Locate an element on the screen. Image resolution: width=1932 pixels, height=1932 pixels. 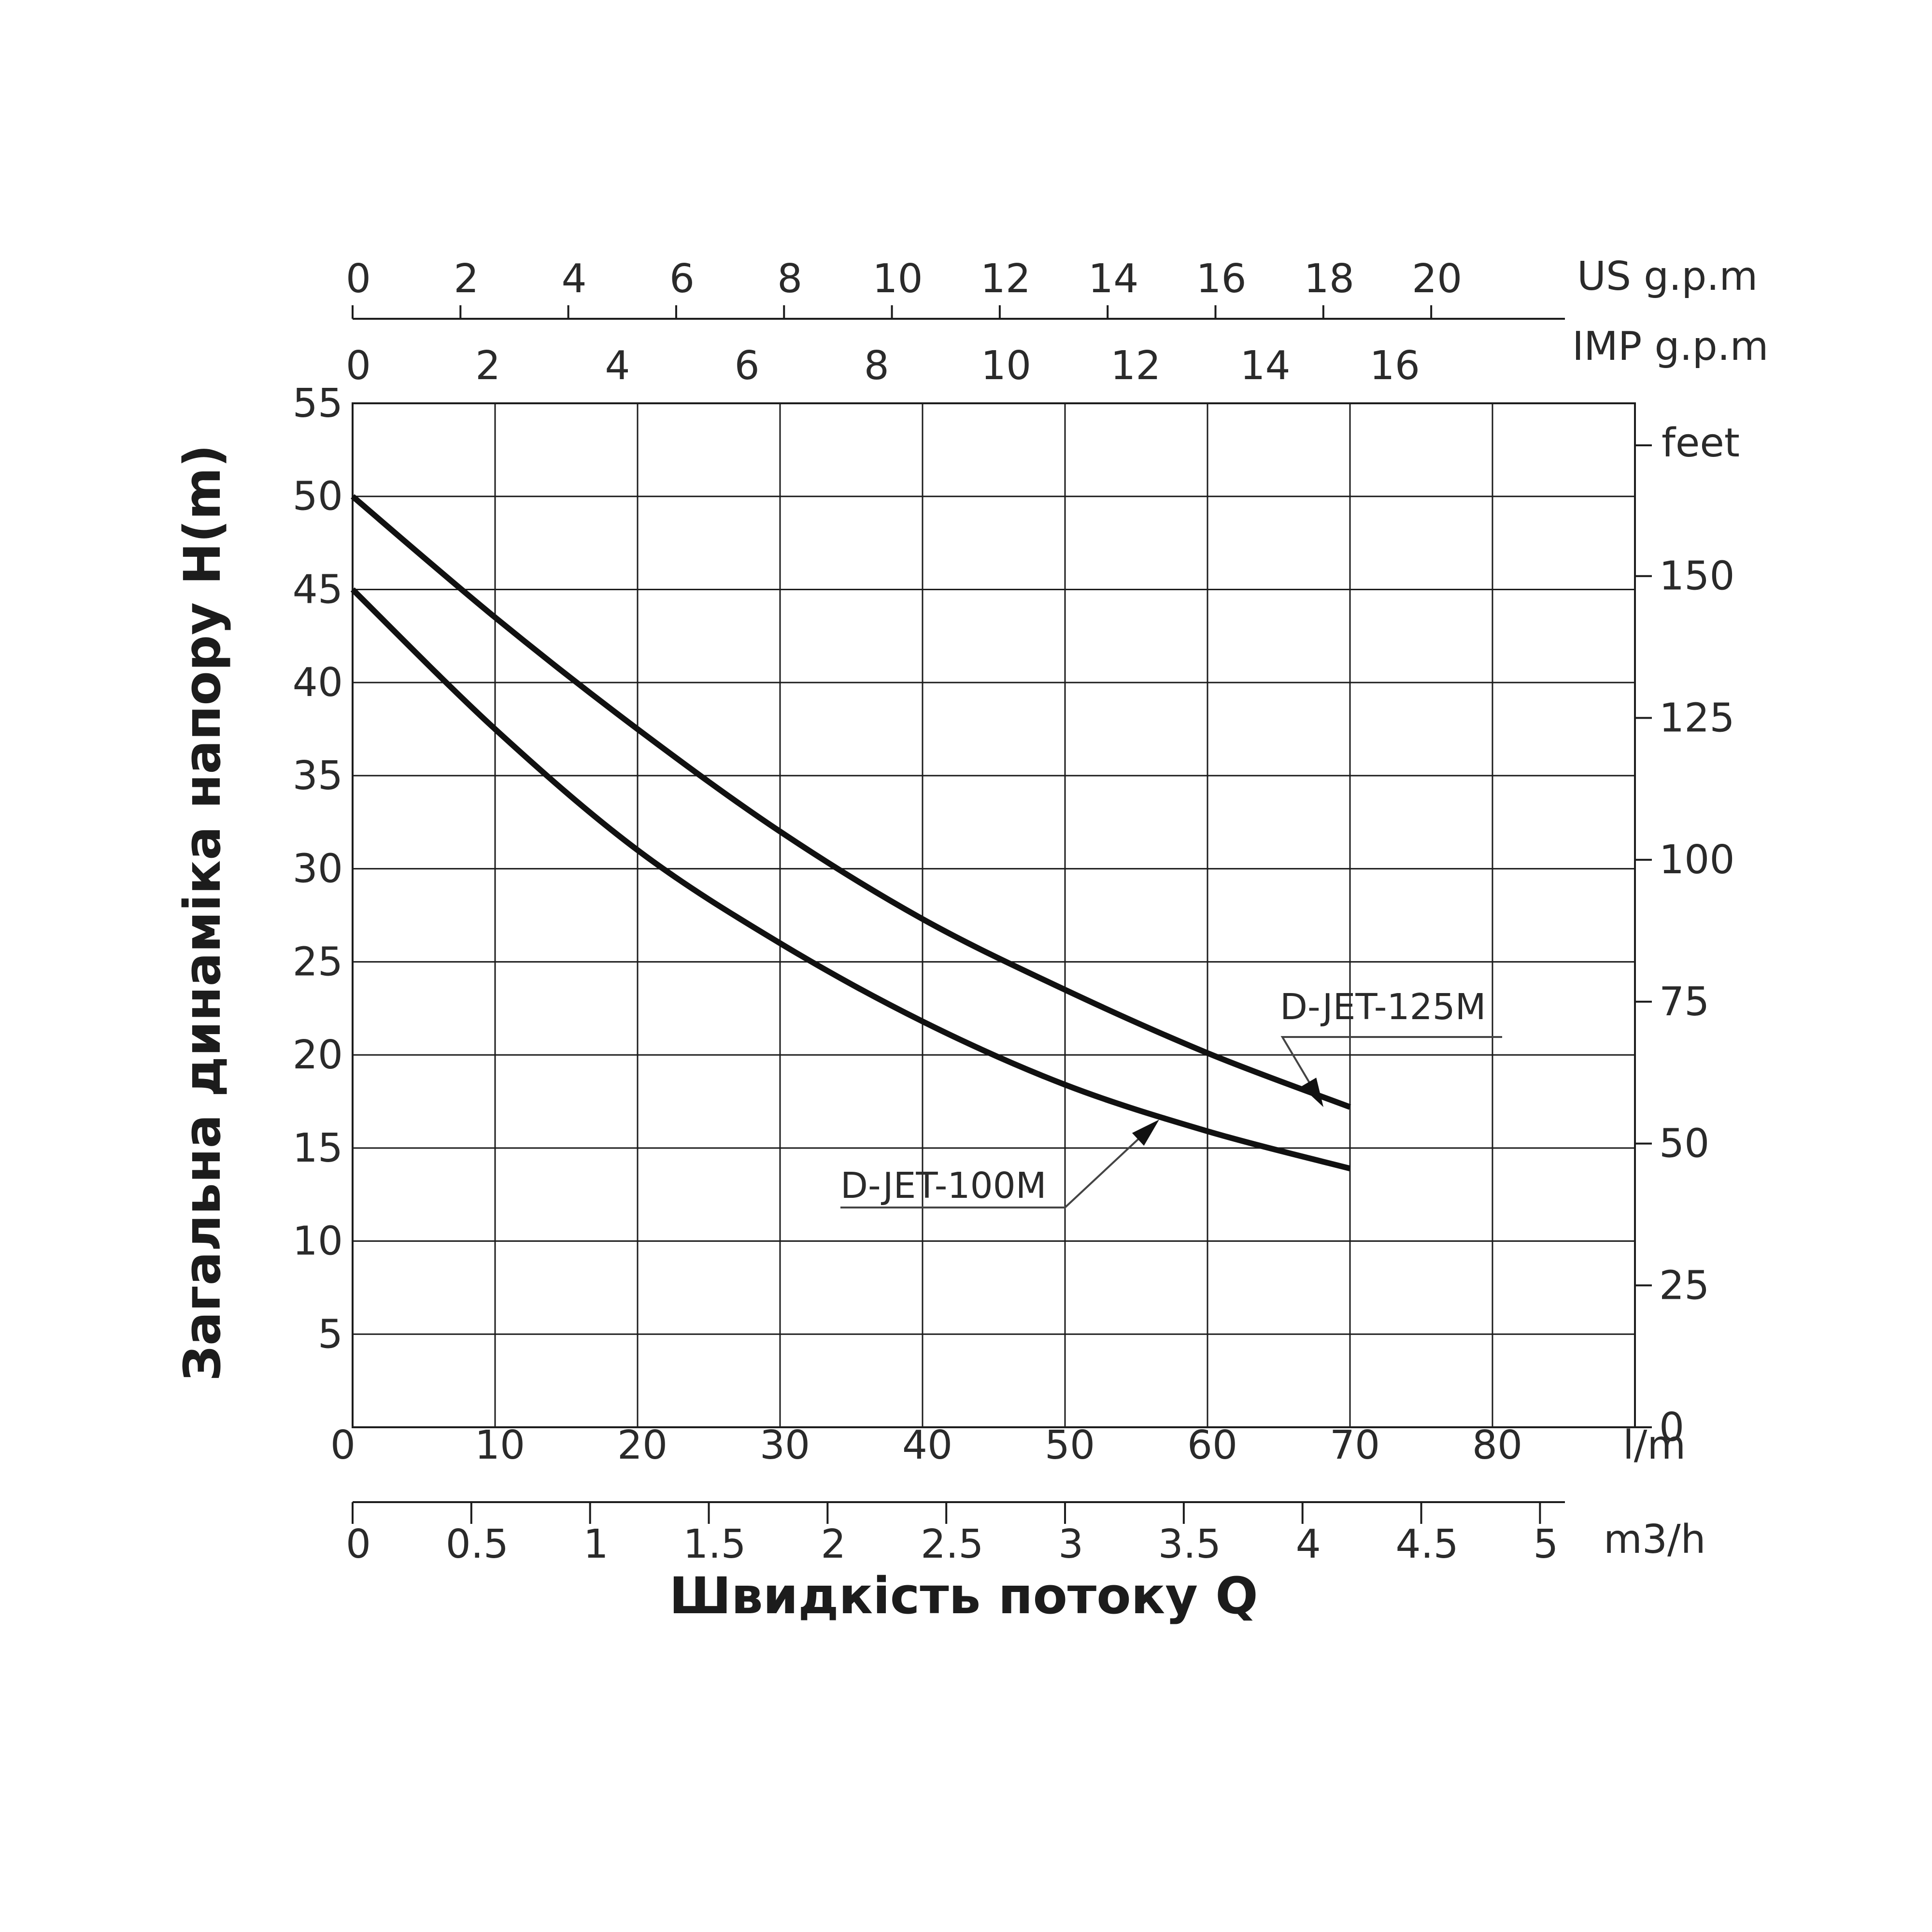
feet-tick-label: 0 is located at coordinates (1671, 1427).